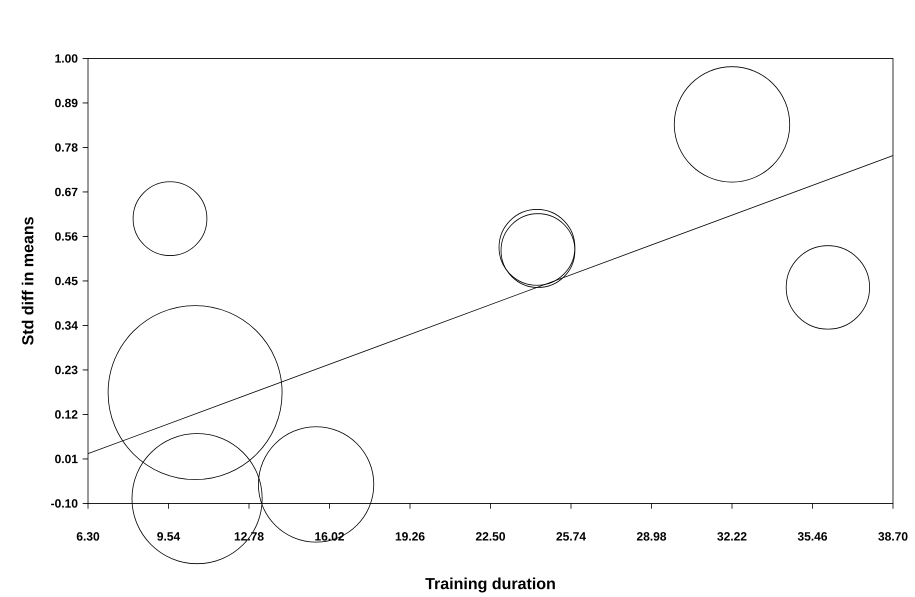 The image size is (915, 597). What do you see at coordinates (66, 58) in the screenshot?
I see `y-tick-label: 1.00` at bounding box center [66, 58].